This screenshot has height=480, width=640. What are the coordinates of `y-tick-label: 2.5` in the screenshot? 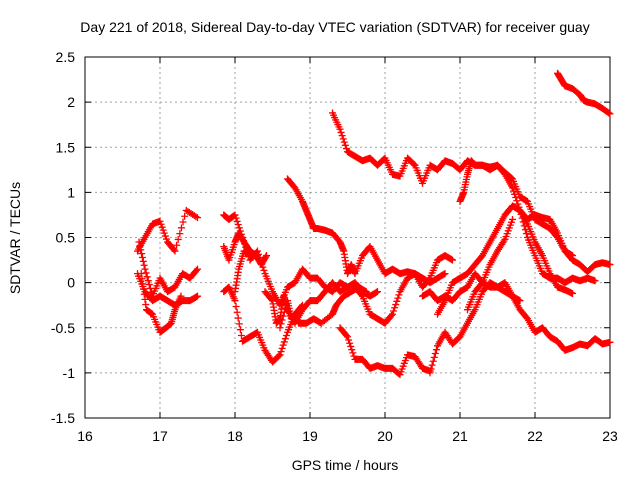 It's located at (66, 57).